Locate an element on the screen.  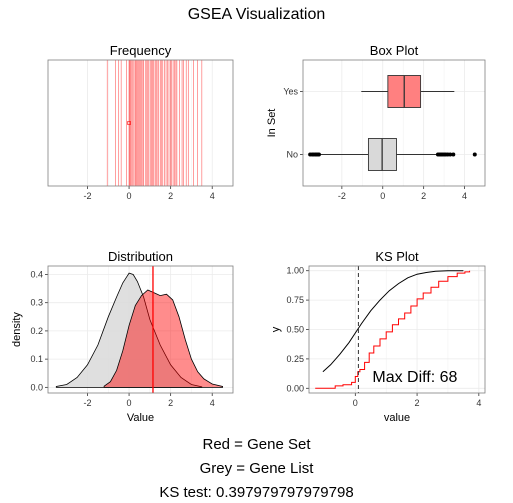
frequency-point is located at coordinates (129, 123).